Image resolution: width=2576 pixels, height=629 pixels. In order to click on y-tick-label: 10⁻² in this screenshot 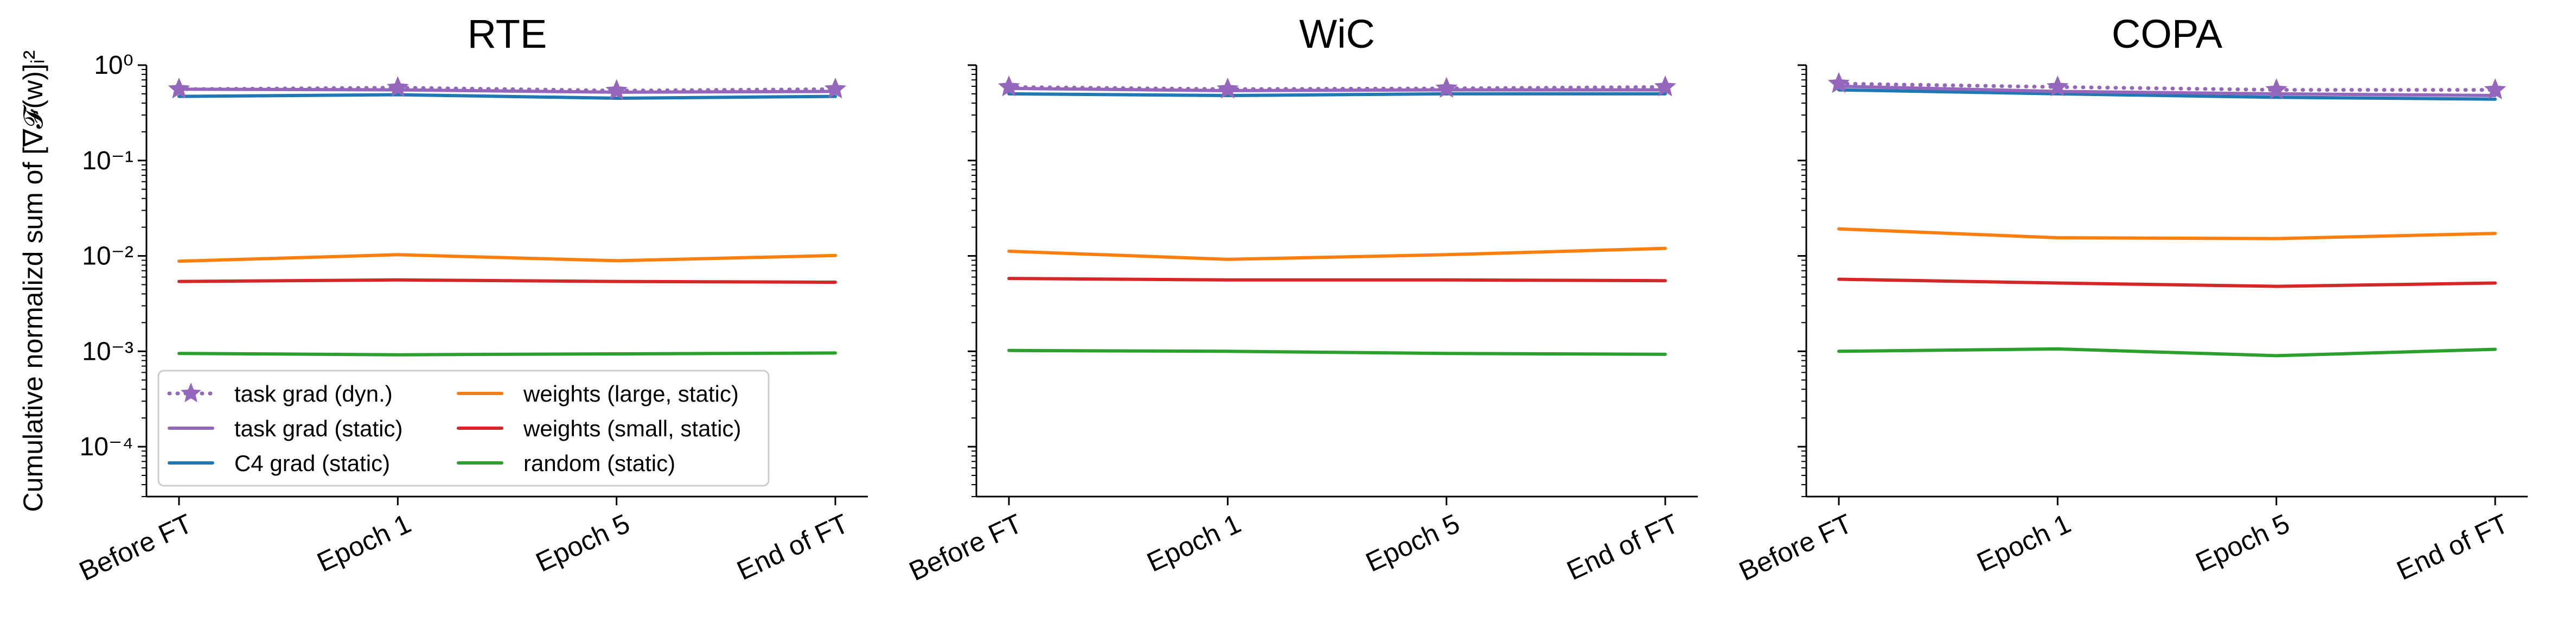, I will do `click(107, 256)`.